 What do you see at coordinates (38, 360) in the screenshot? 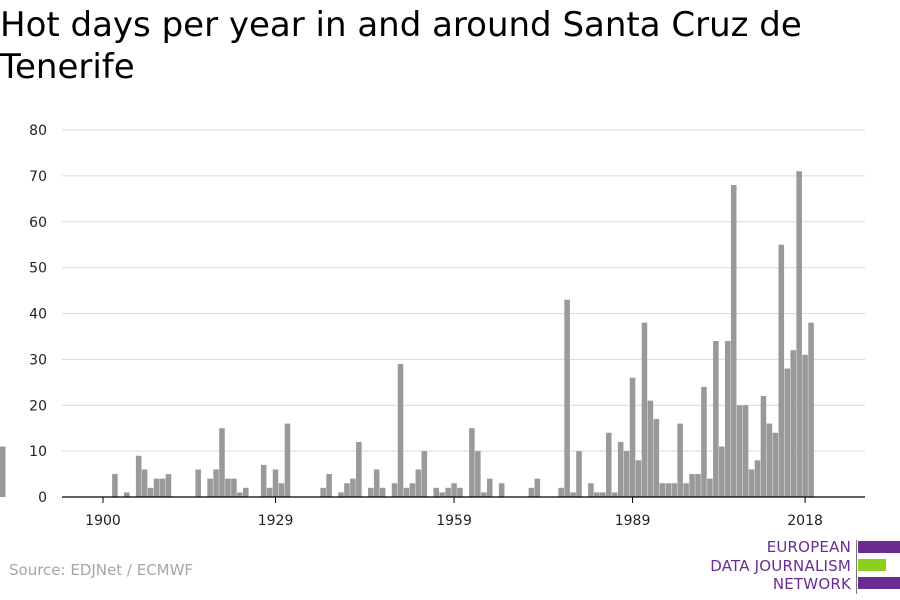
I see `y-tick-label: 30` at bounding box center [38, 360].